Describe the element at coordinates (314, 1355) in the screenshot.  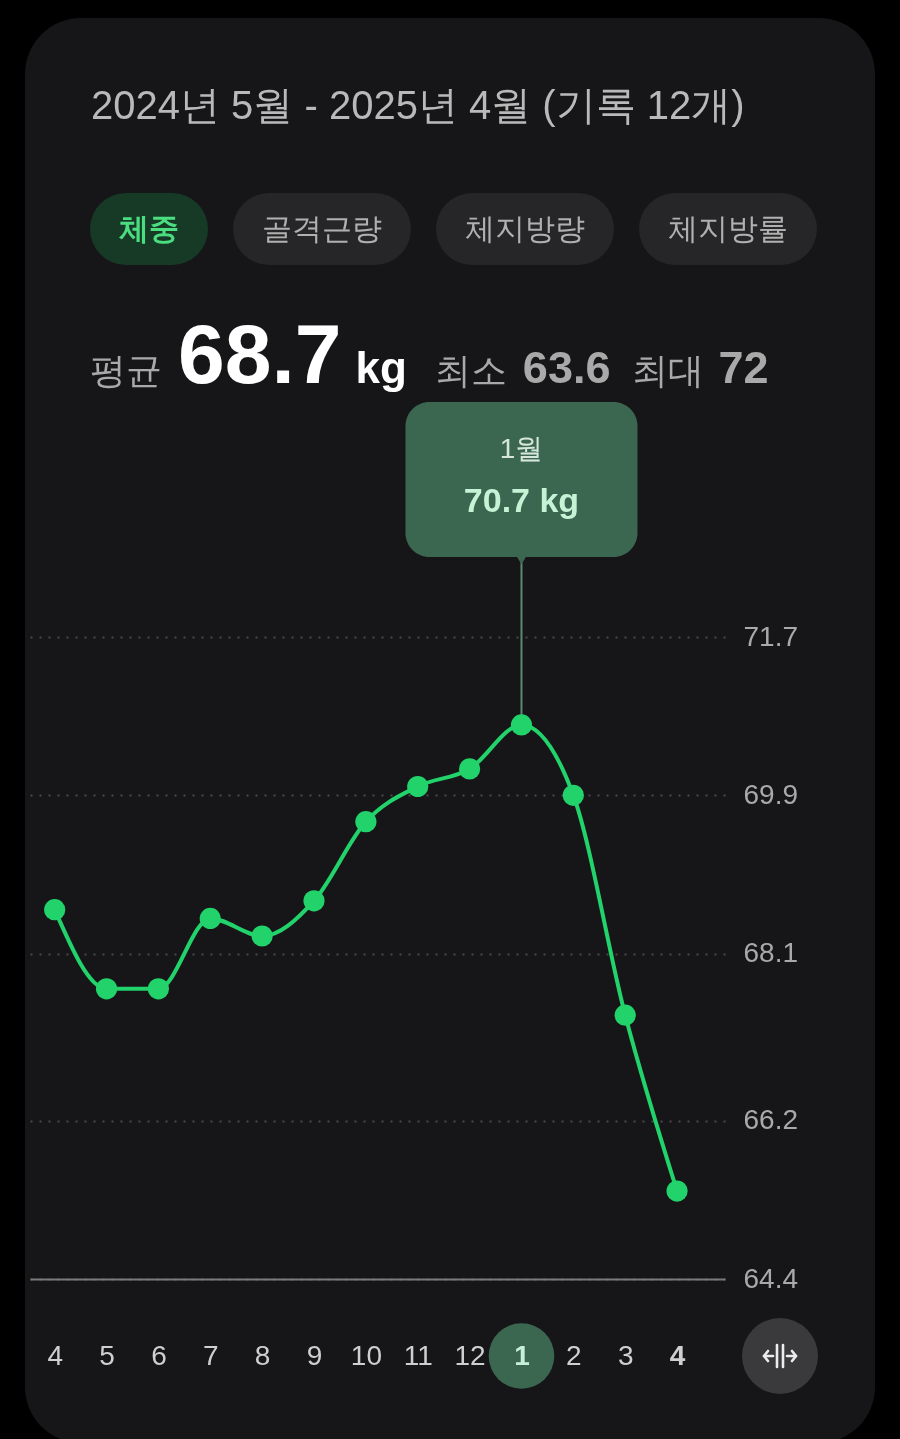
I see `x-tick-label: 9` at that location.